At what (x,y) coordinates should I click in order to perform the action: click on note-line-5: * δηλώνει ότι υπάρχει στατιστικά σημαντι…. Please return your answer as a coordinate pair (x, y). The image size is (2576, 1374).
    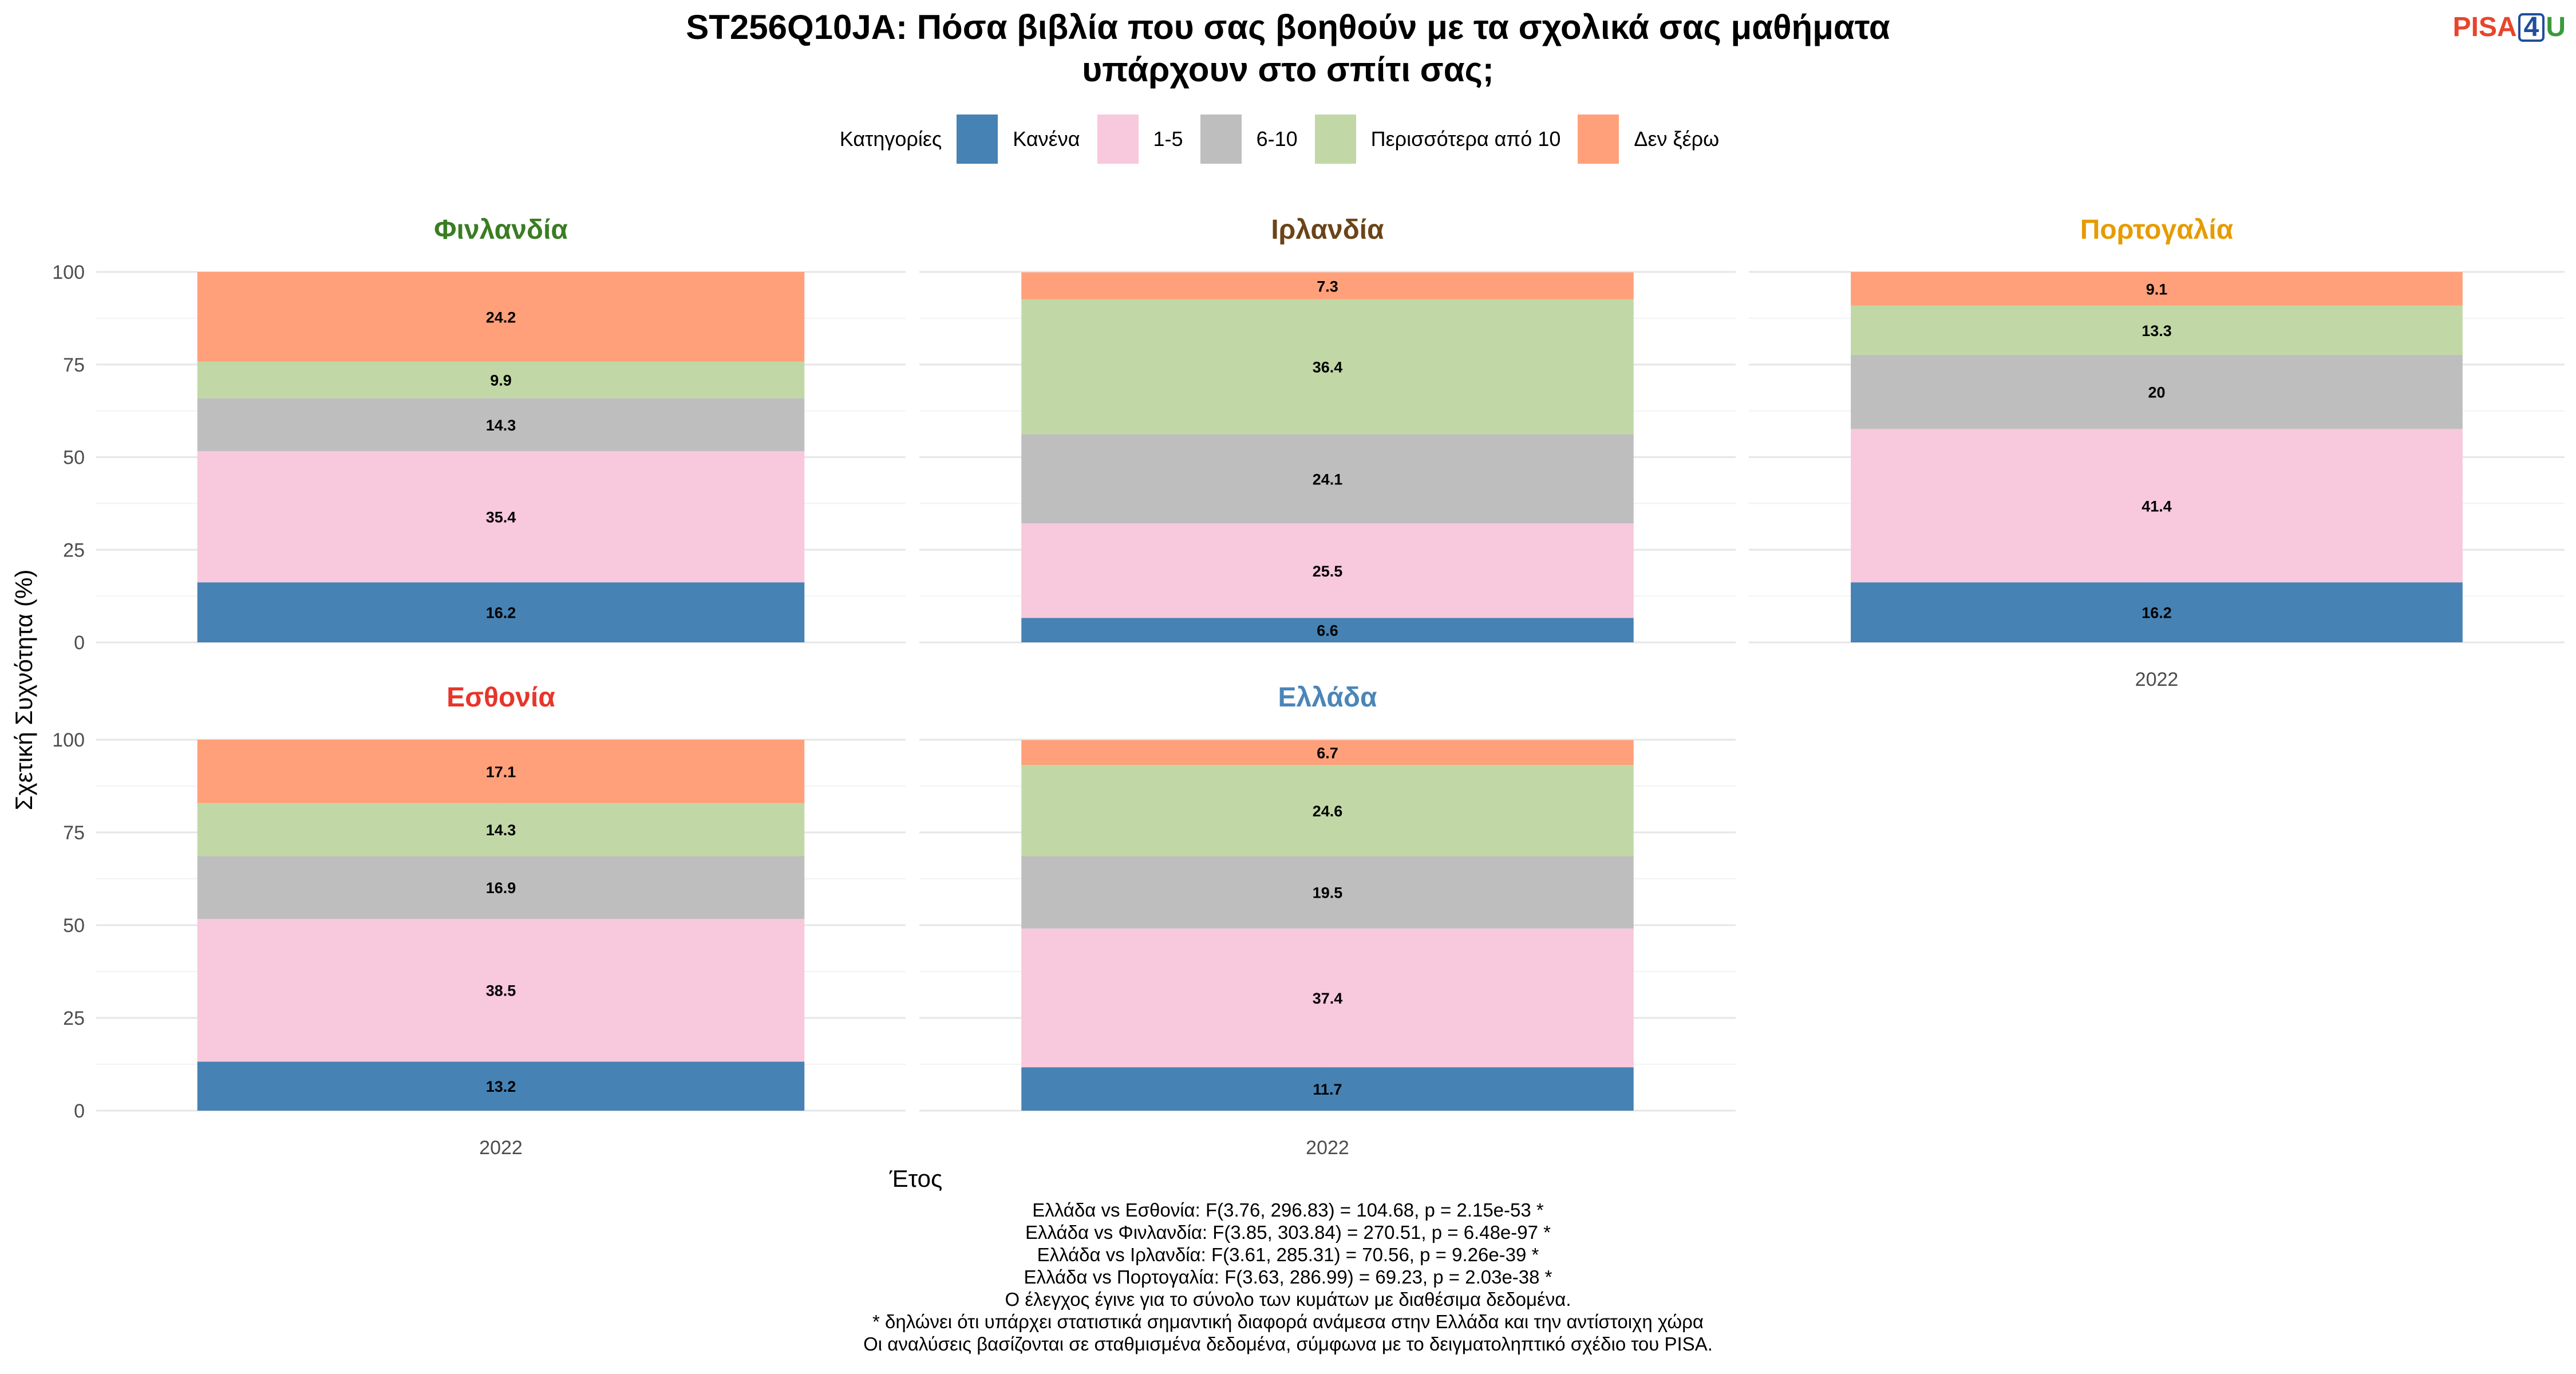
    Looking at the image, I should click on (1288, 1322).